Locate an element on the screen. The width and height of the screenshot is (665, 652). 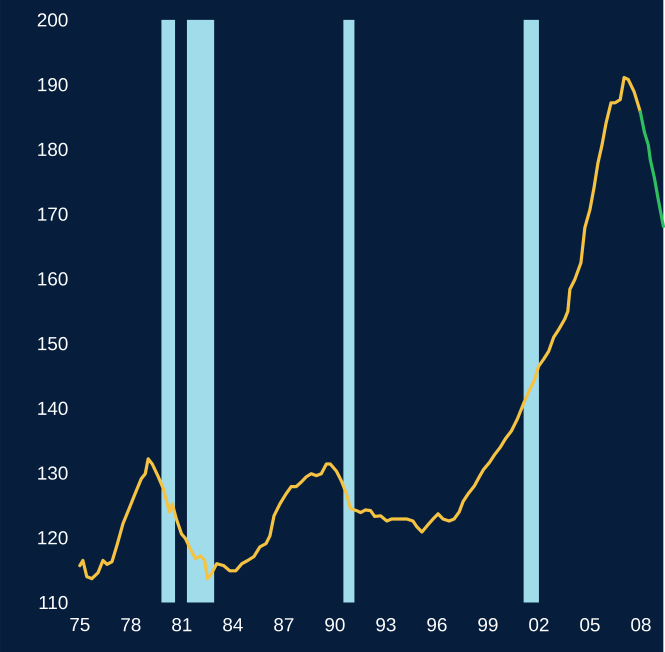
y-tick-label: 140 is located at coordinates (53, 408).